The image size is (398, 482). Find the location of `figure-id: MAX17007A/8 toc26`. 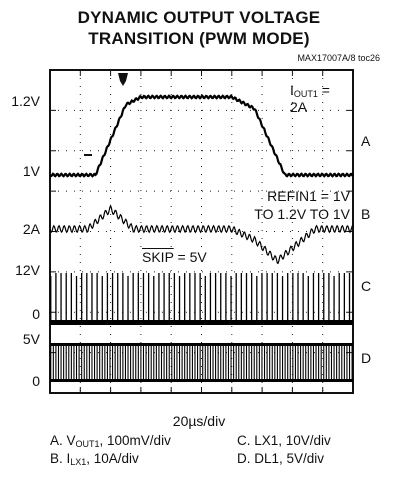

figure-id: MAX17007A/8 toc26 is located at coordinates (338, 58).